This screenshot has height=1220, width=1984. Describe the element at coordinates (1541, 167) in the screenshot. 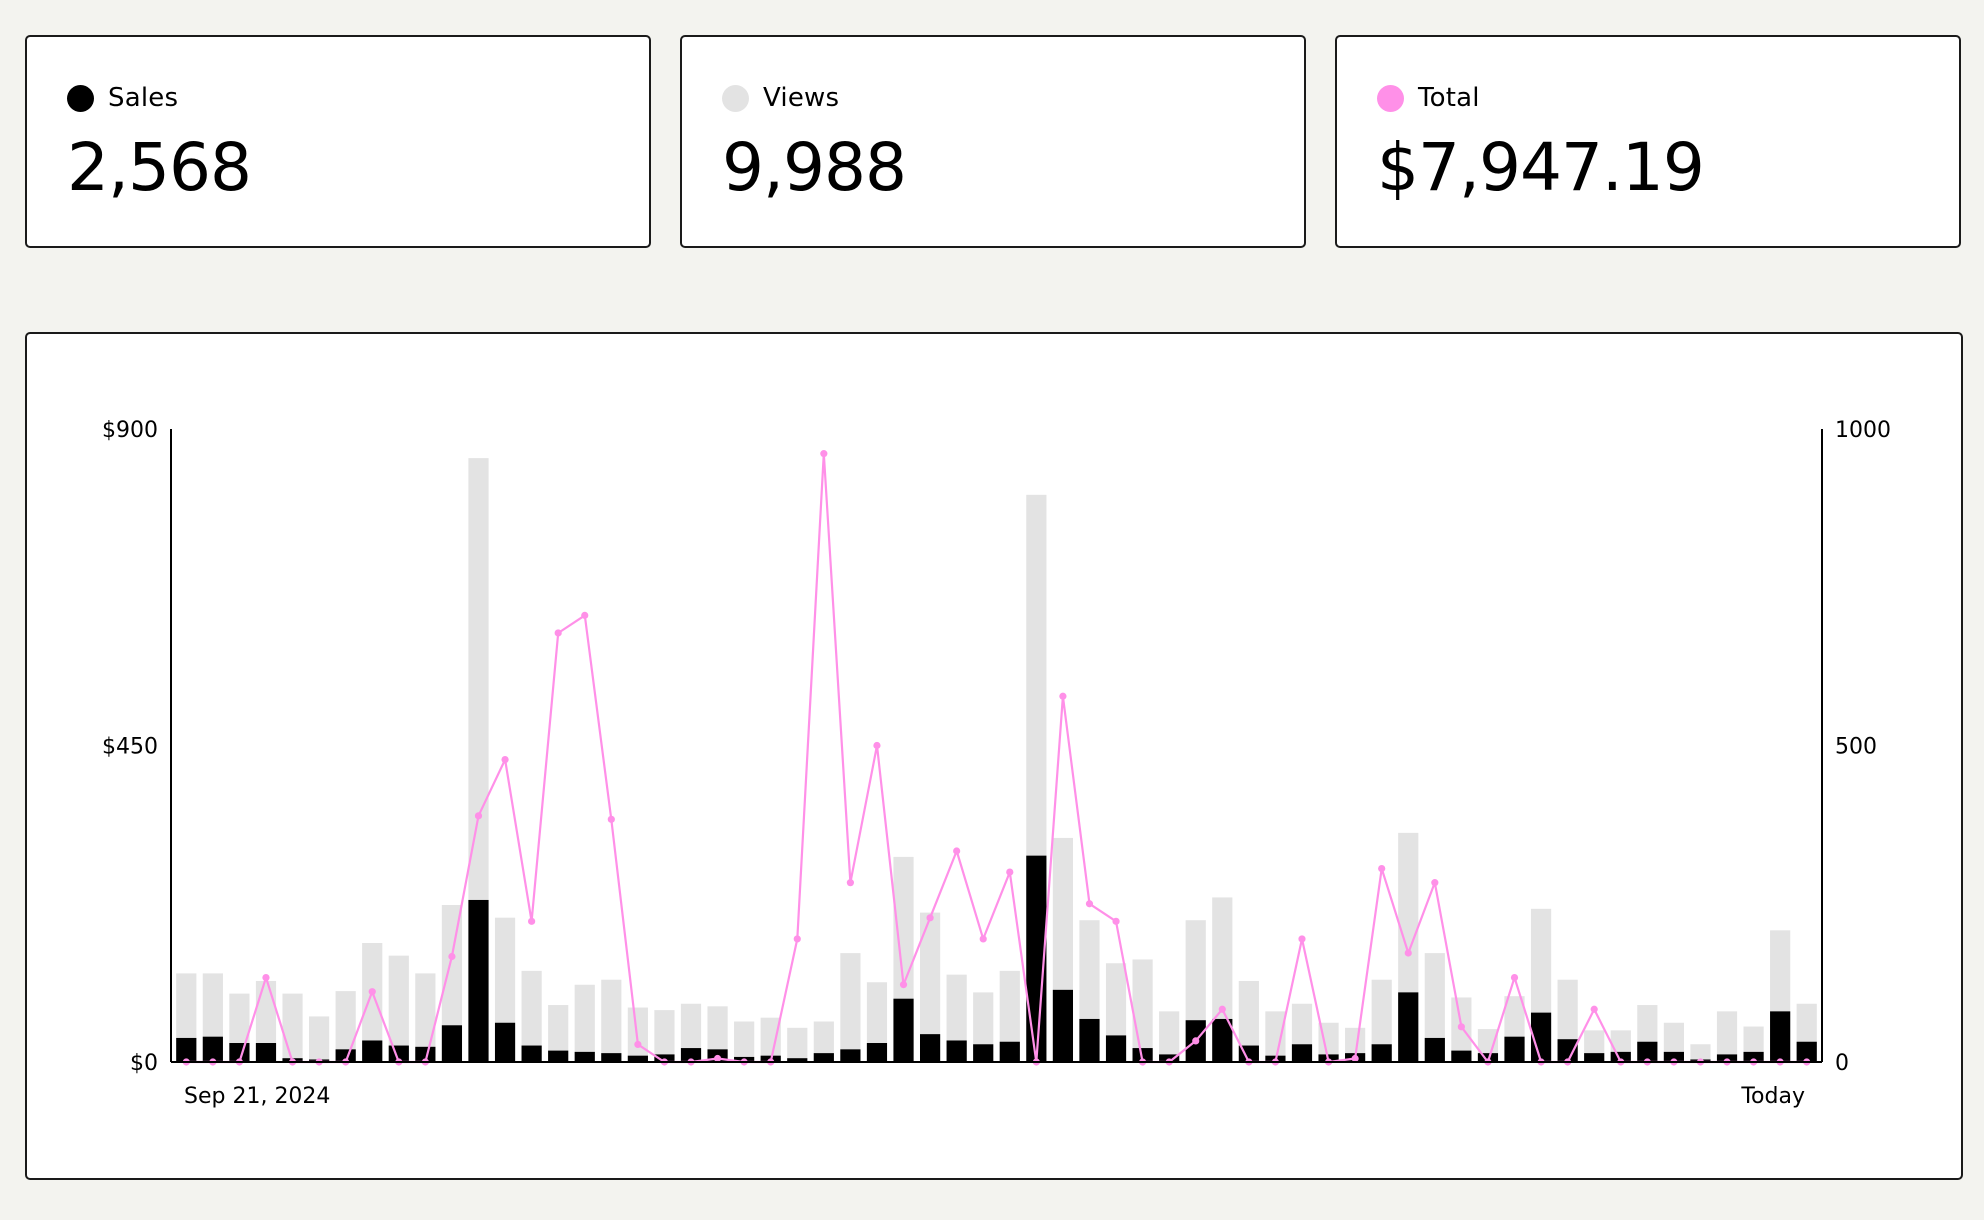

I see `total-value: $7,947.19` at that location.